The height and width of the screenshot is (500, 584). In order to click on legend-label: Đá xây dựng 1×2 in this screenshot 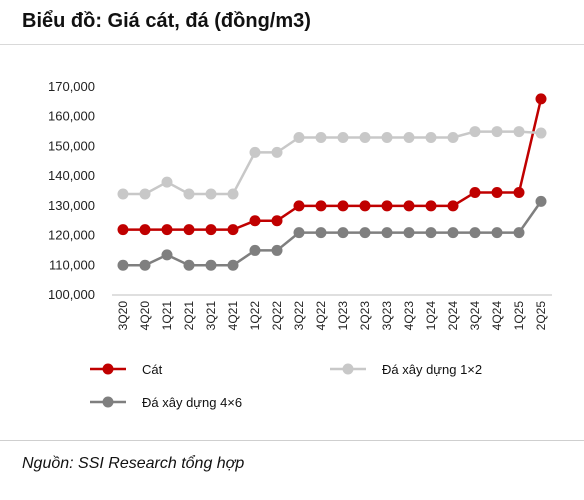, I will do `click(432, 369)`.